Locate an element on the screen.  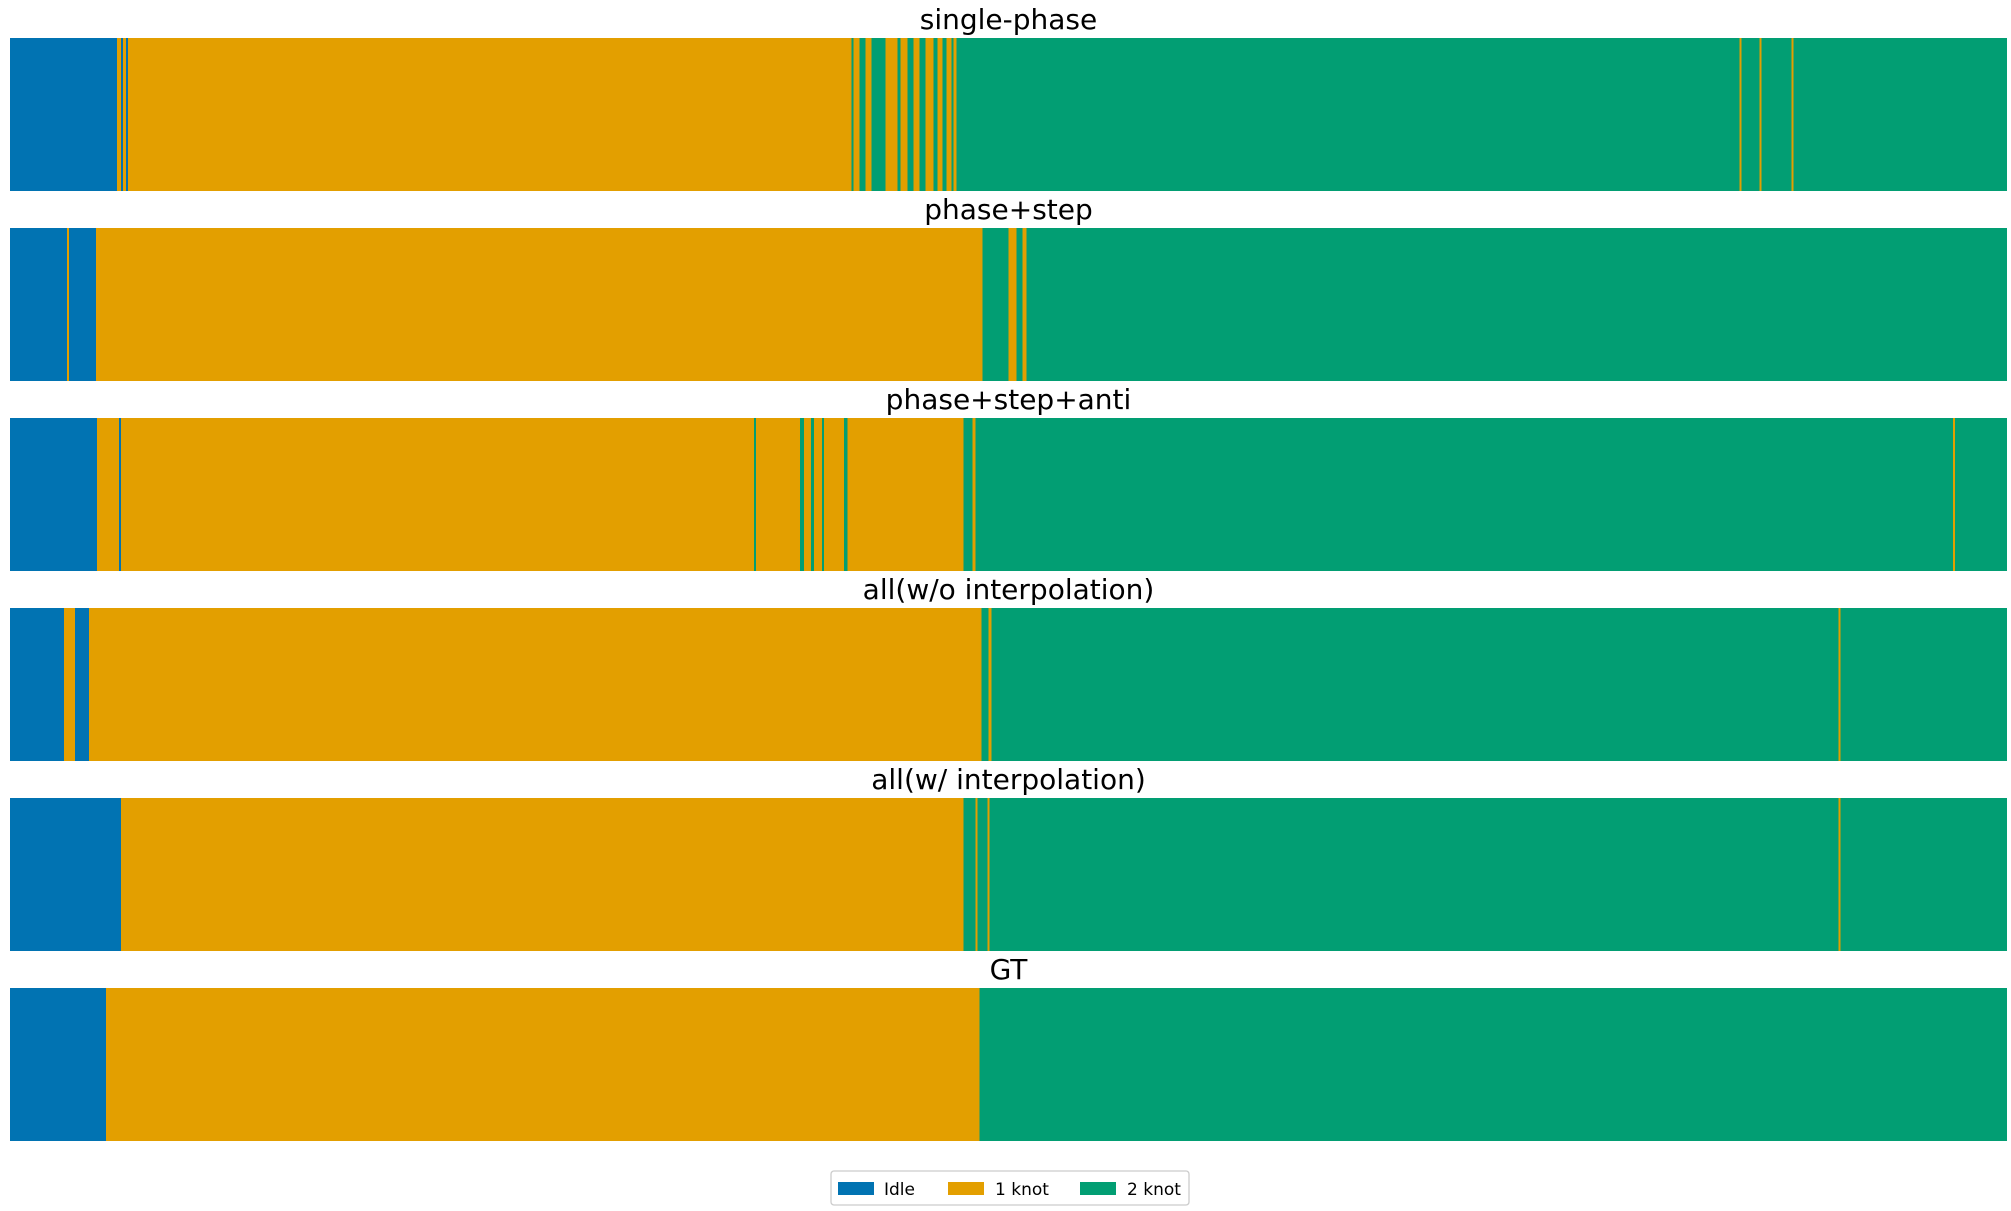
panel-title: all(w/o interpolation) is located at coordinates (1009, 589).